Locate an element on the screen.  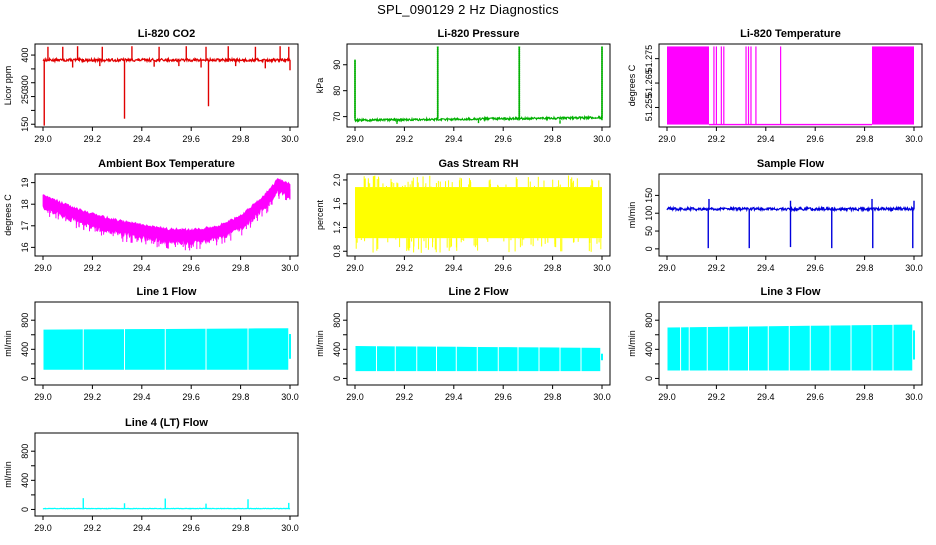
y-tick-label: 2.0 is located at coordinates (337, 180).